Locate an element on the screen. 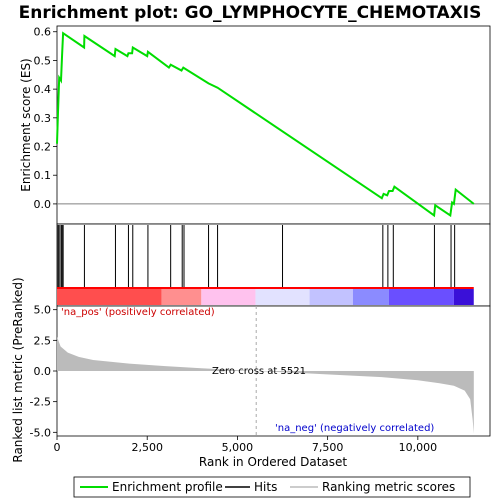 The height and width of the screenshot is (500, 500). x-tick-label-1: 2,500 is located at coordinates (147, 447).